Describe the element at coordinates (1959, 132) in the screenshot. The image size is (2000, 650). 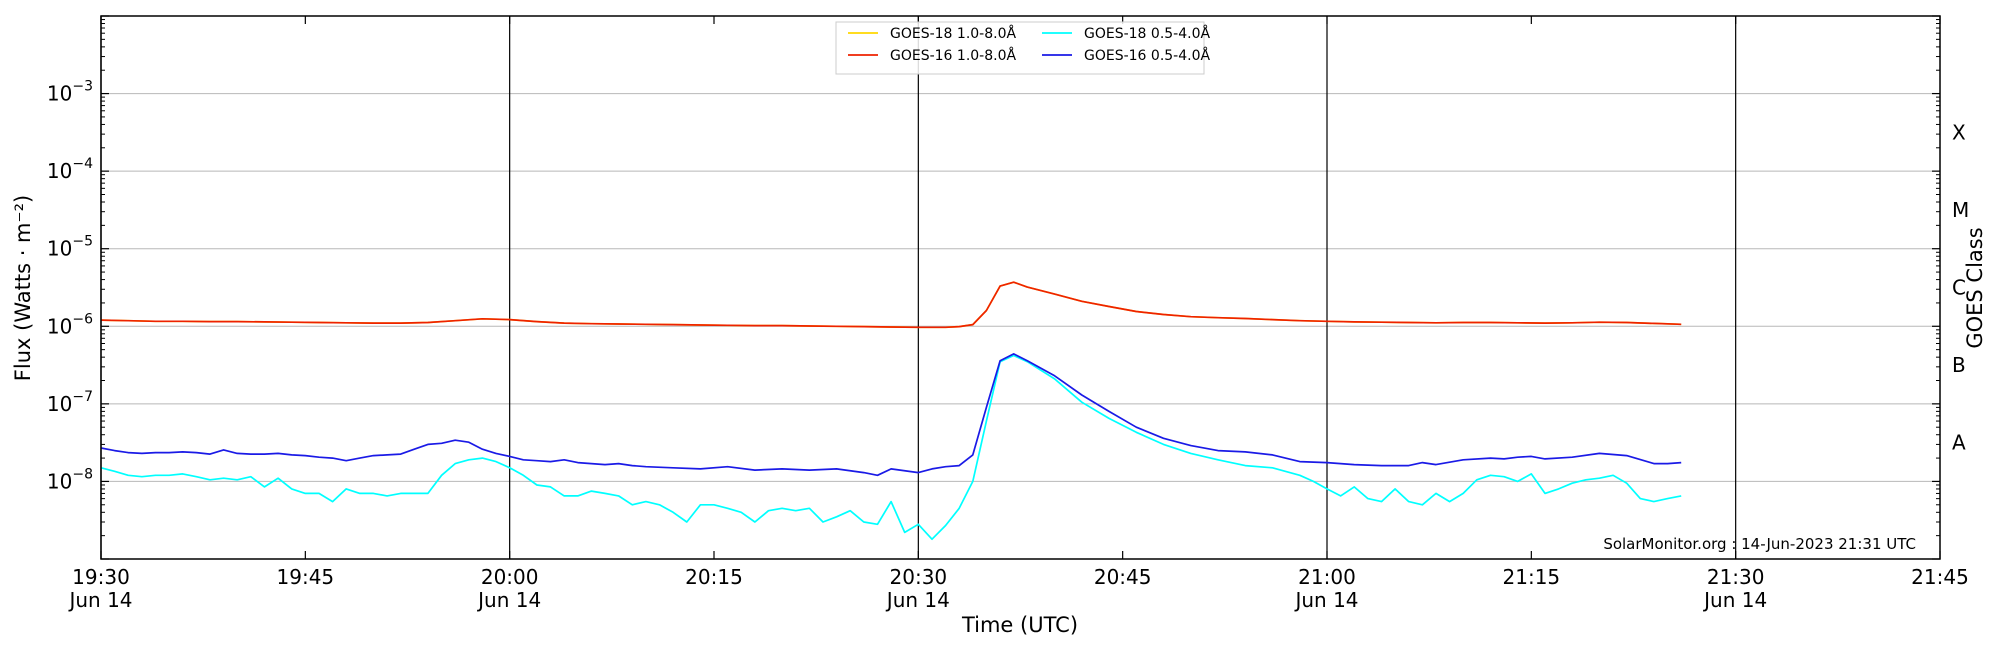
I see `goes-class-label: X` at that location.